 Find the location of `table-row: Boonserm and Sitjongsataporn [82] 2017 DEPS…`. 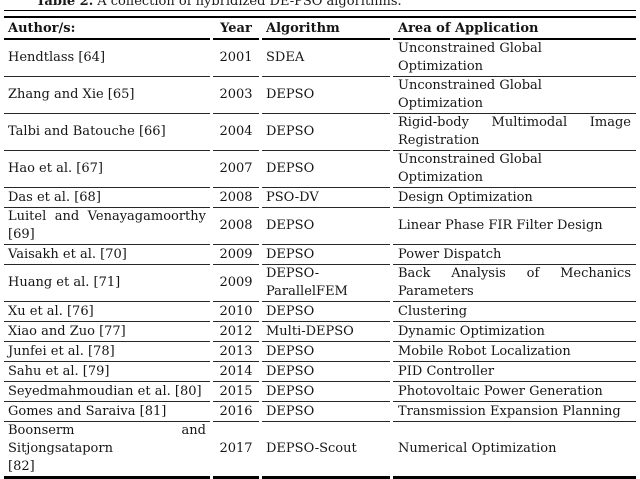

table-row: Boonserm and Sitjongsataporn [82] 2017 DEPS… is located at coordinates (320, 450).